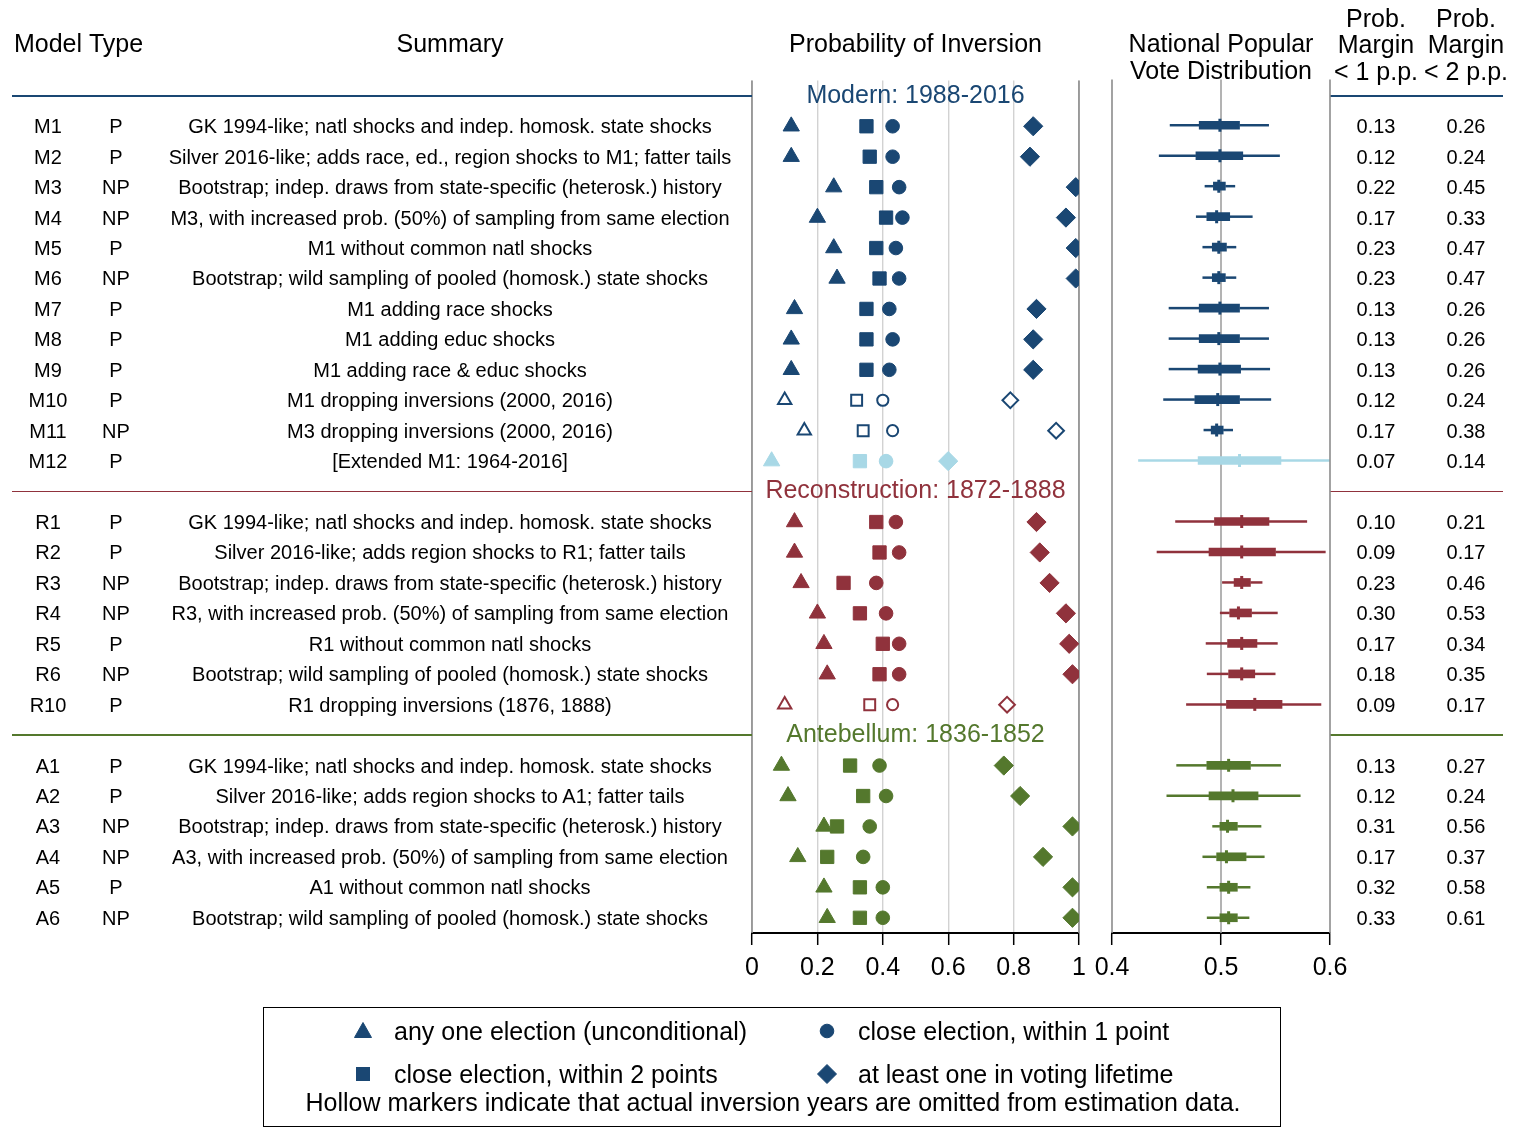 The height and width of the screenshot is (1129, 1518). I want to click on text: 0.46, so click(1466, 582).